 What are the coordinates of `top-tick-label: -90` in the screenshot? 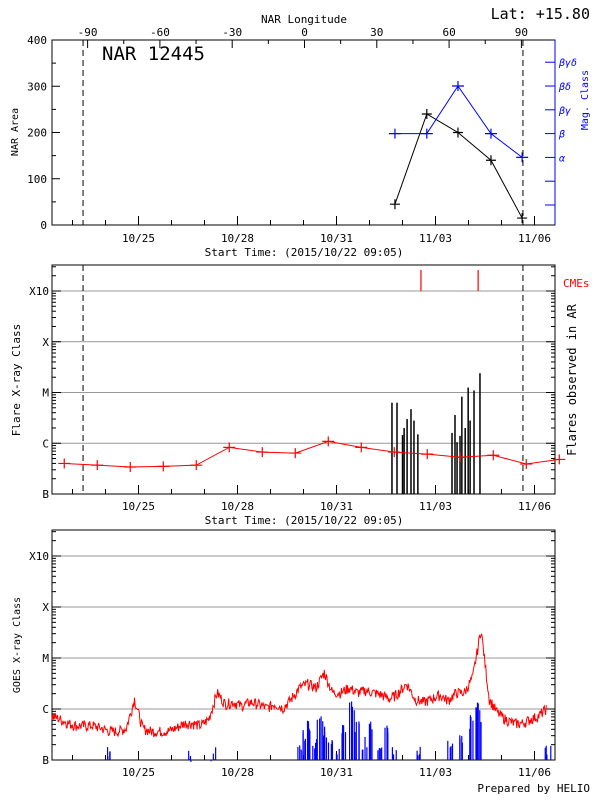 It's located at (88, 32).